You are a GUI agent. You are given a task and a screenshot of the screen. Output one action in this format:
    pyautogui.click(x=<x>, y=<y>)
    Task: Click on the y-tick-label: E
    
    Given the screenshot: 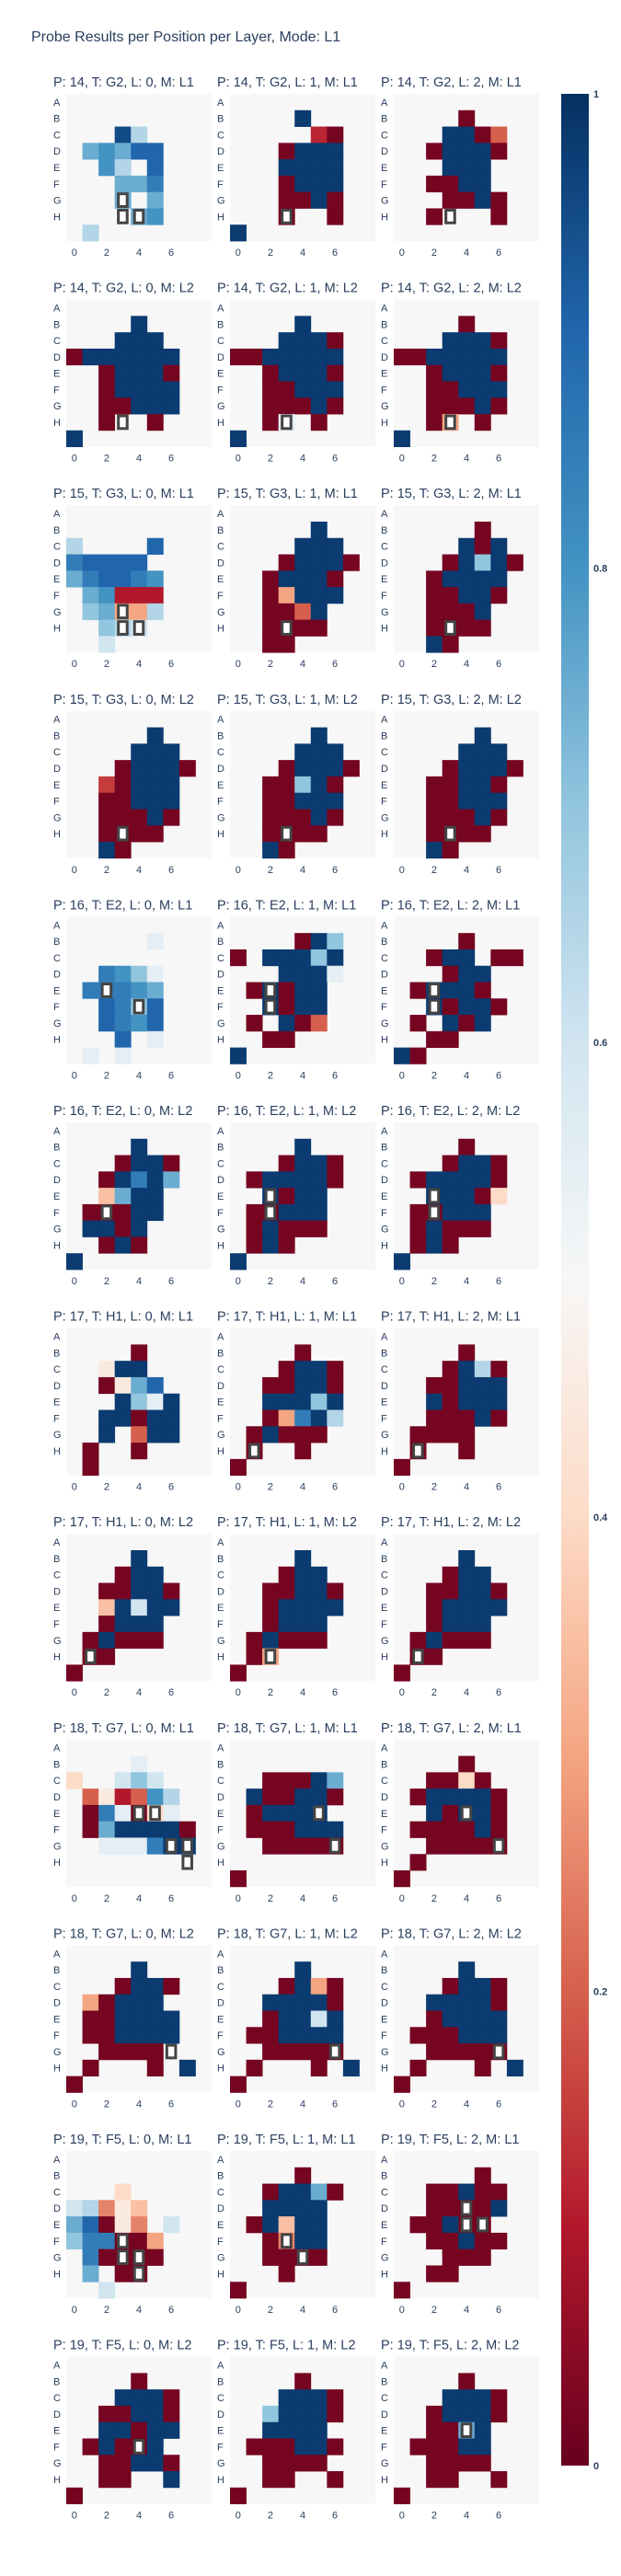 What is the action you would take?
    pyautogui.click(x=384, y=168)
    